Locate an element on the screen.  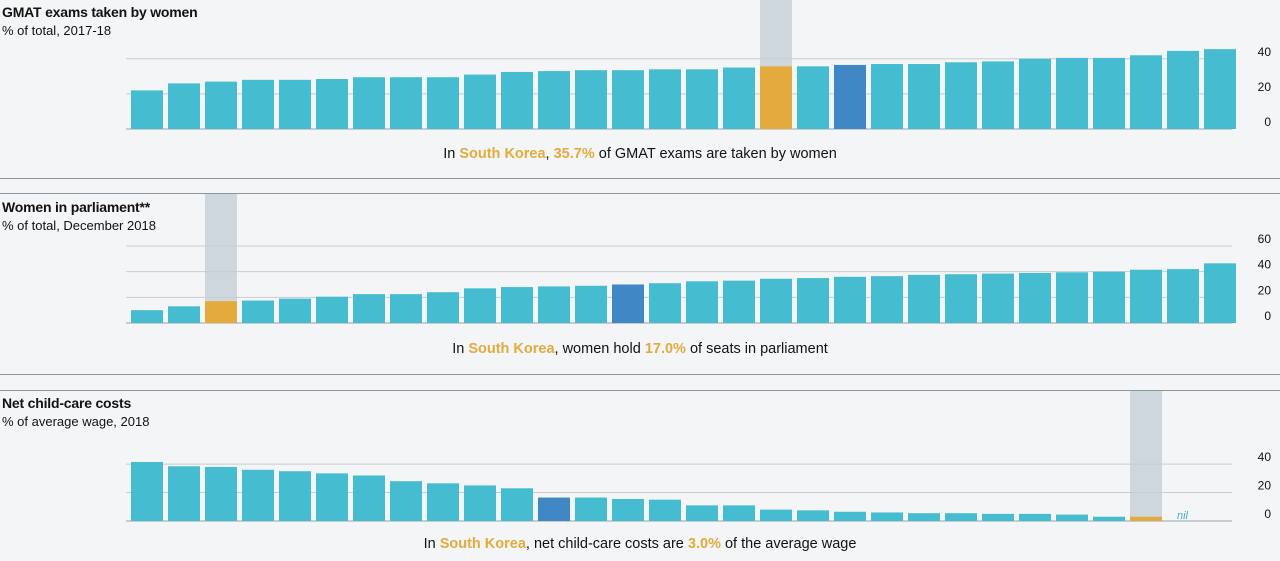
caption-value: 3.0% is located at coordinates (704, 544).